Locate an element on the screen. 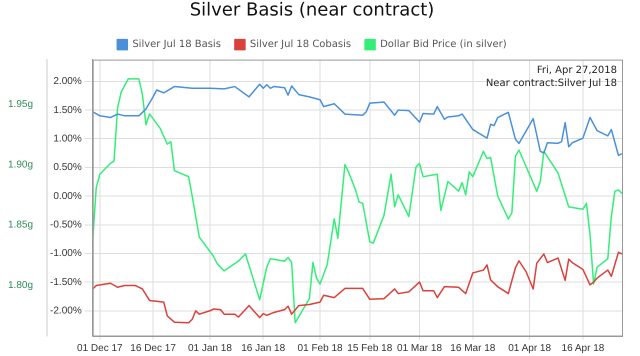 Image resolution: width=640 pixels, height=356 pixels. legend-label: Dollar Bid Price (in silver) is located at coordinates (443, 44).